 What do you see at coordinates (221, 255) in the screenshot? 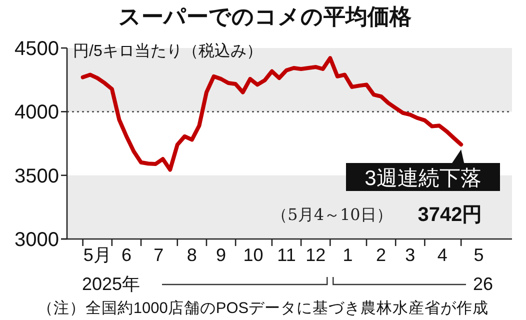
I see `x-tick-label: 9` at bounding box center [221, 255].